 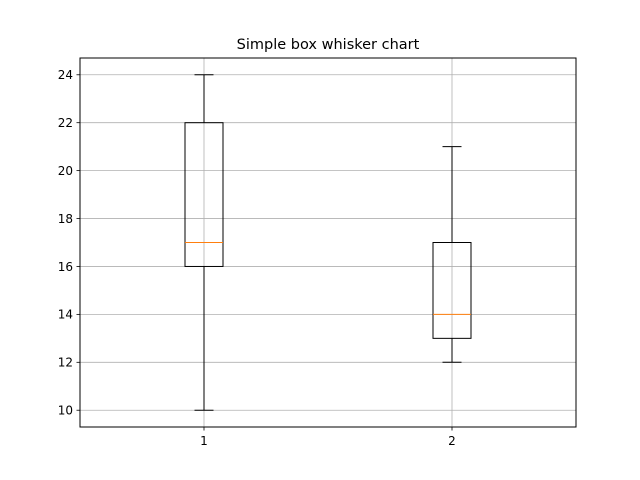 I want to click on y-tick-label: 10, so click(x=65, y=411).